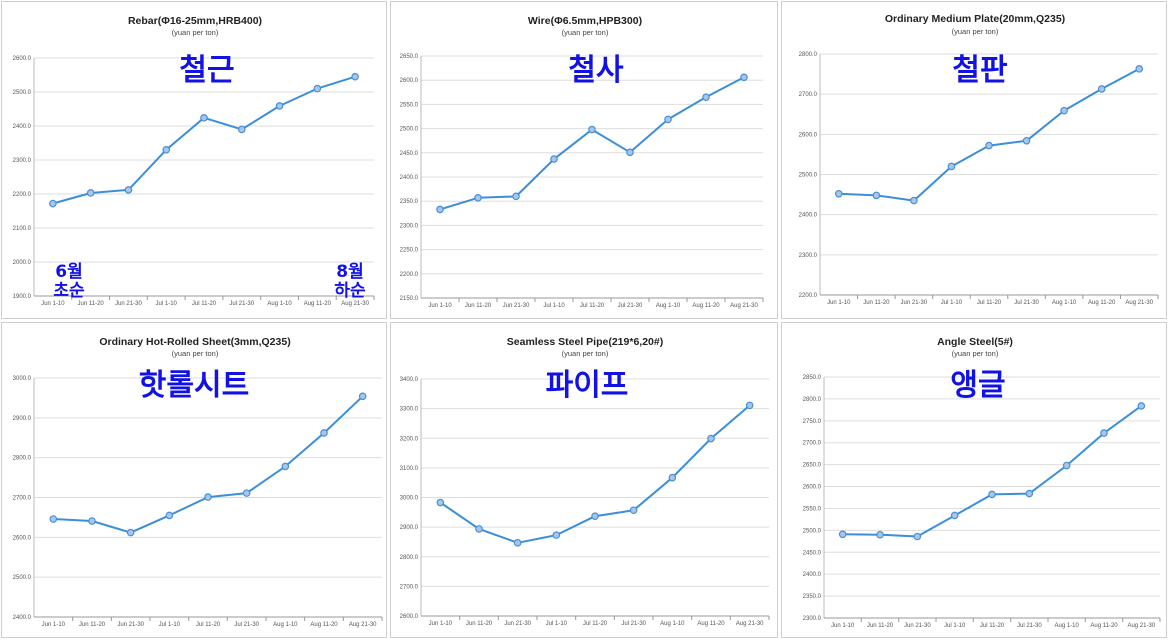 Image resolution: width=1168 pixels, height=640 pixels. What do you see at coordinates (22, 195) in the screenshot?
I see `y-tick-label: 2200.0` at bounding box center [22, 195].